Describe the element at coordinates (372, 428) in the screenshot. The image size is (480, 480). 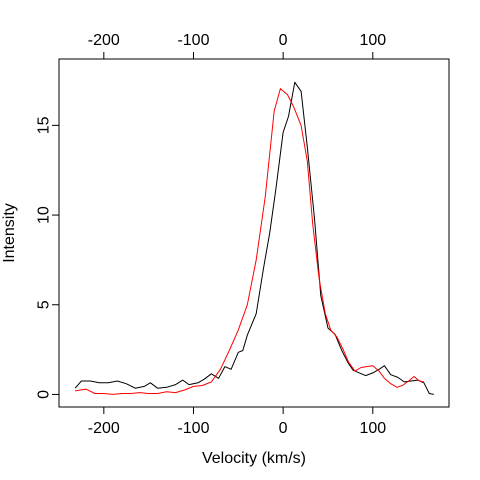
I see `x-tick-label-bottom: 100` at that location.